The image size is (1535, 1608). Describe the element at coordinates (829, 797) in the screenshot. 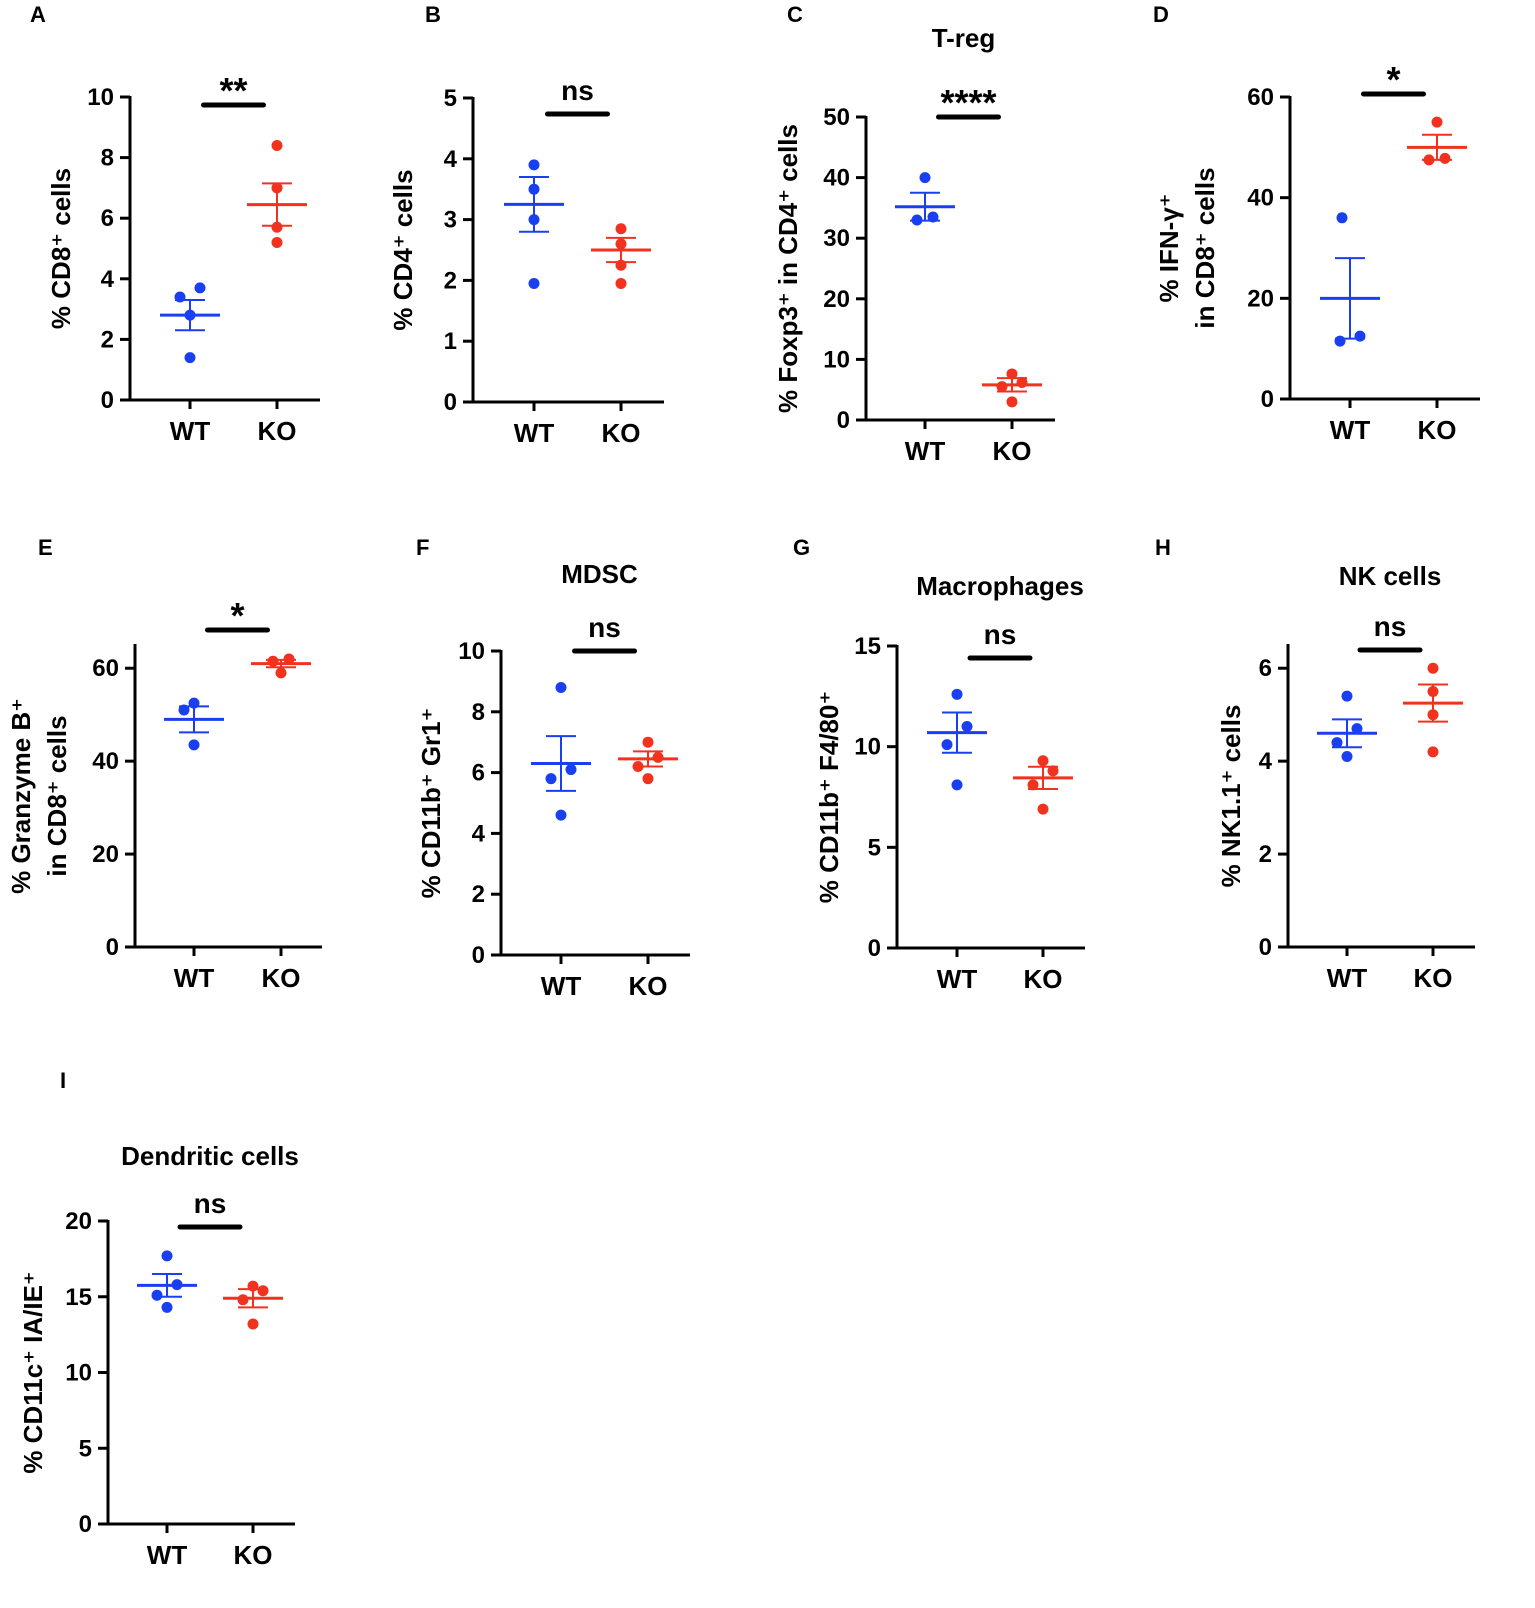

I see `y-axis-label: % CD11b⁺ F4/80⁺` at that location.